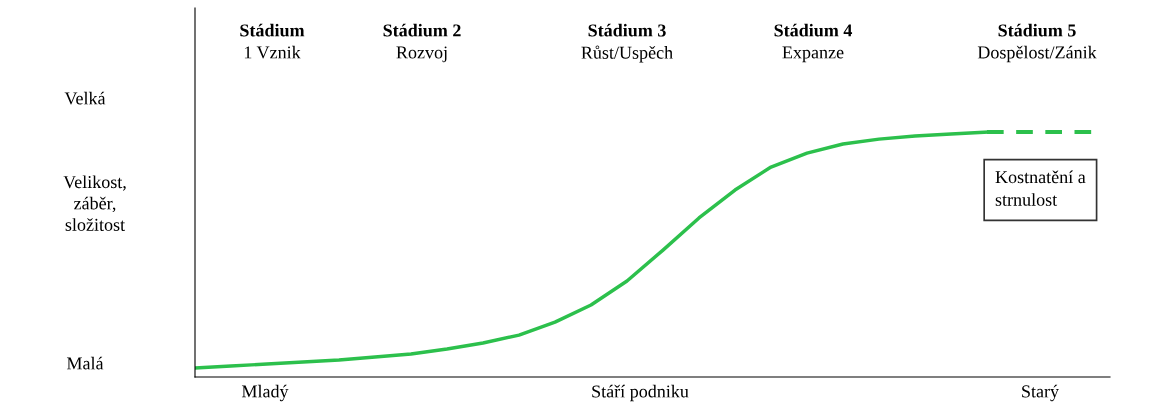 The image size is (1151, 407). What do you see at coordinates (85, 98) in the screenshot?
I see `text: Velká` at bounding box center [85, 98].